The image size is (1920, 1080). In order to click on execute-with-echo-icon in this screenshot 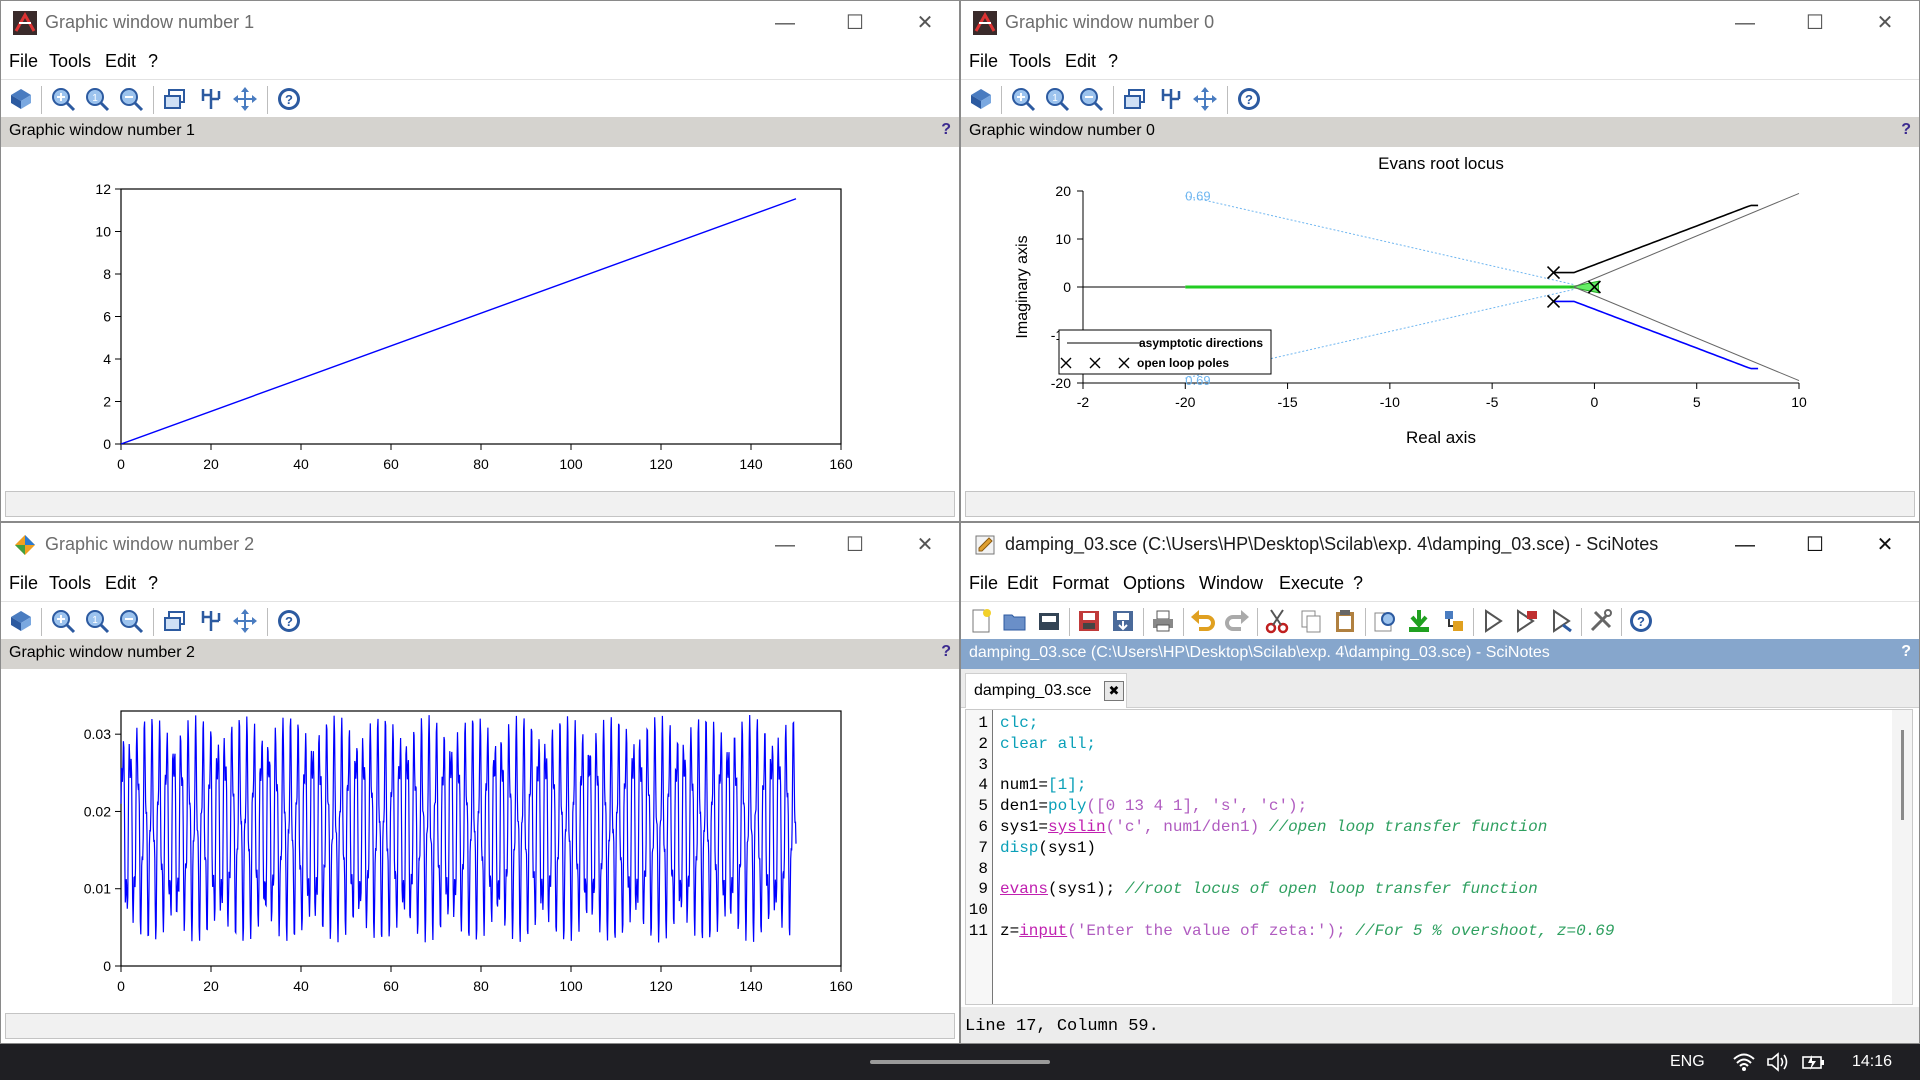, I will do `click(1527, 621)`.